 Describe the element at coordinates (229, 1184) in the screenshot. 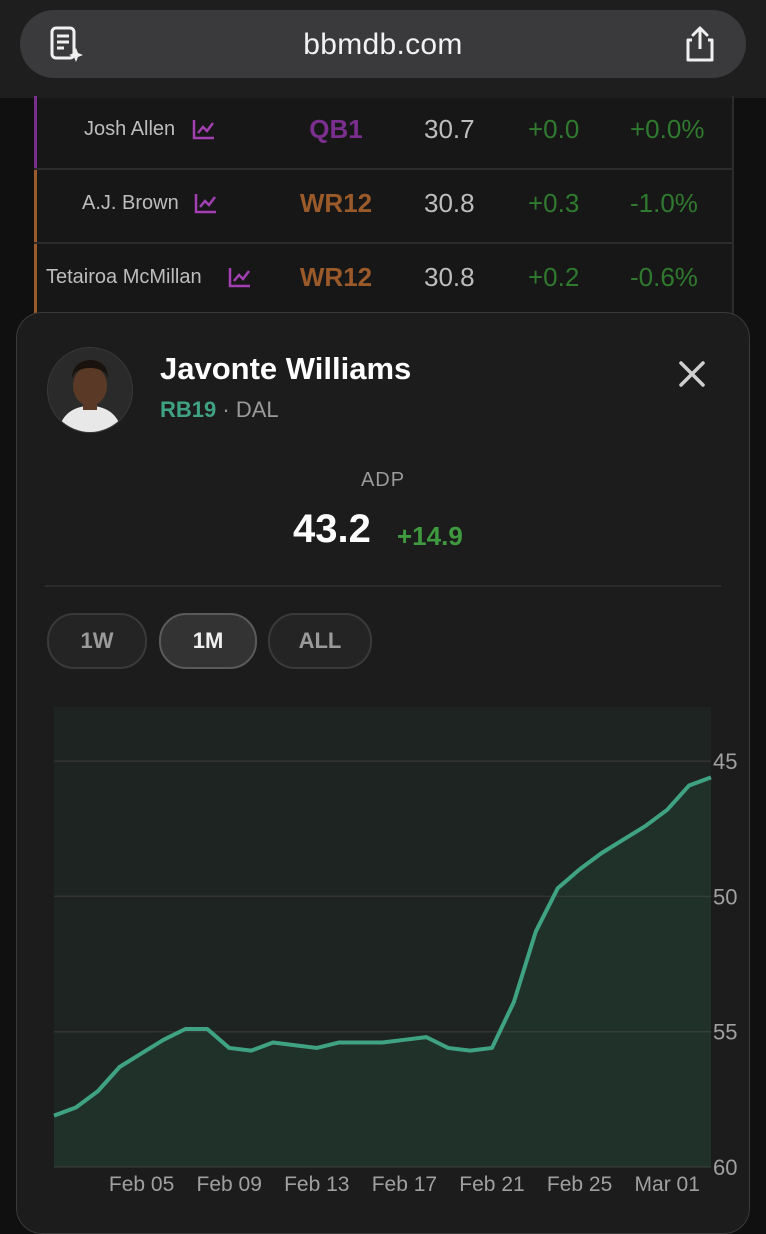

I see `x-tick-label: Feb 09` at that location.